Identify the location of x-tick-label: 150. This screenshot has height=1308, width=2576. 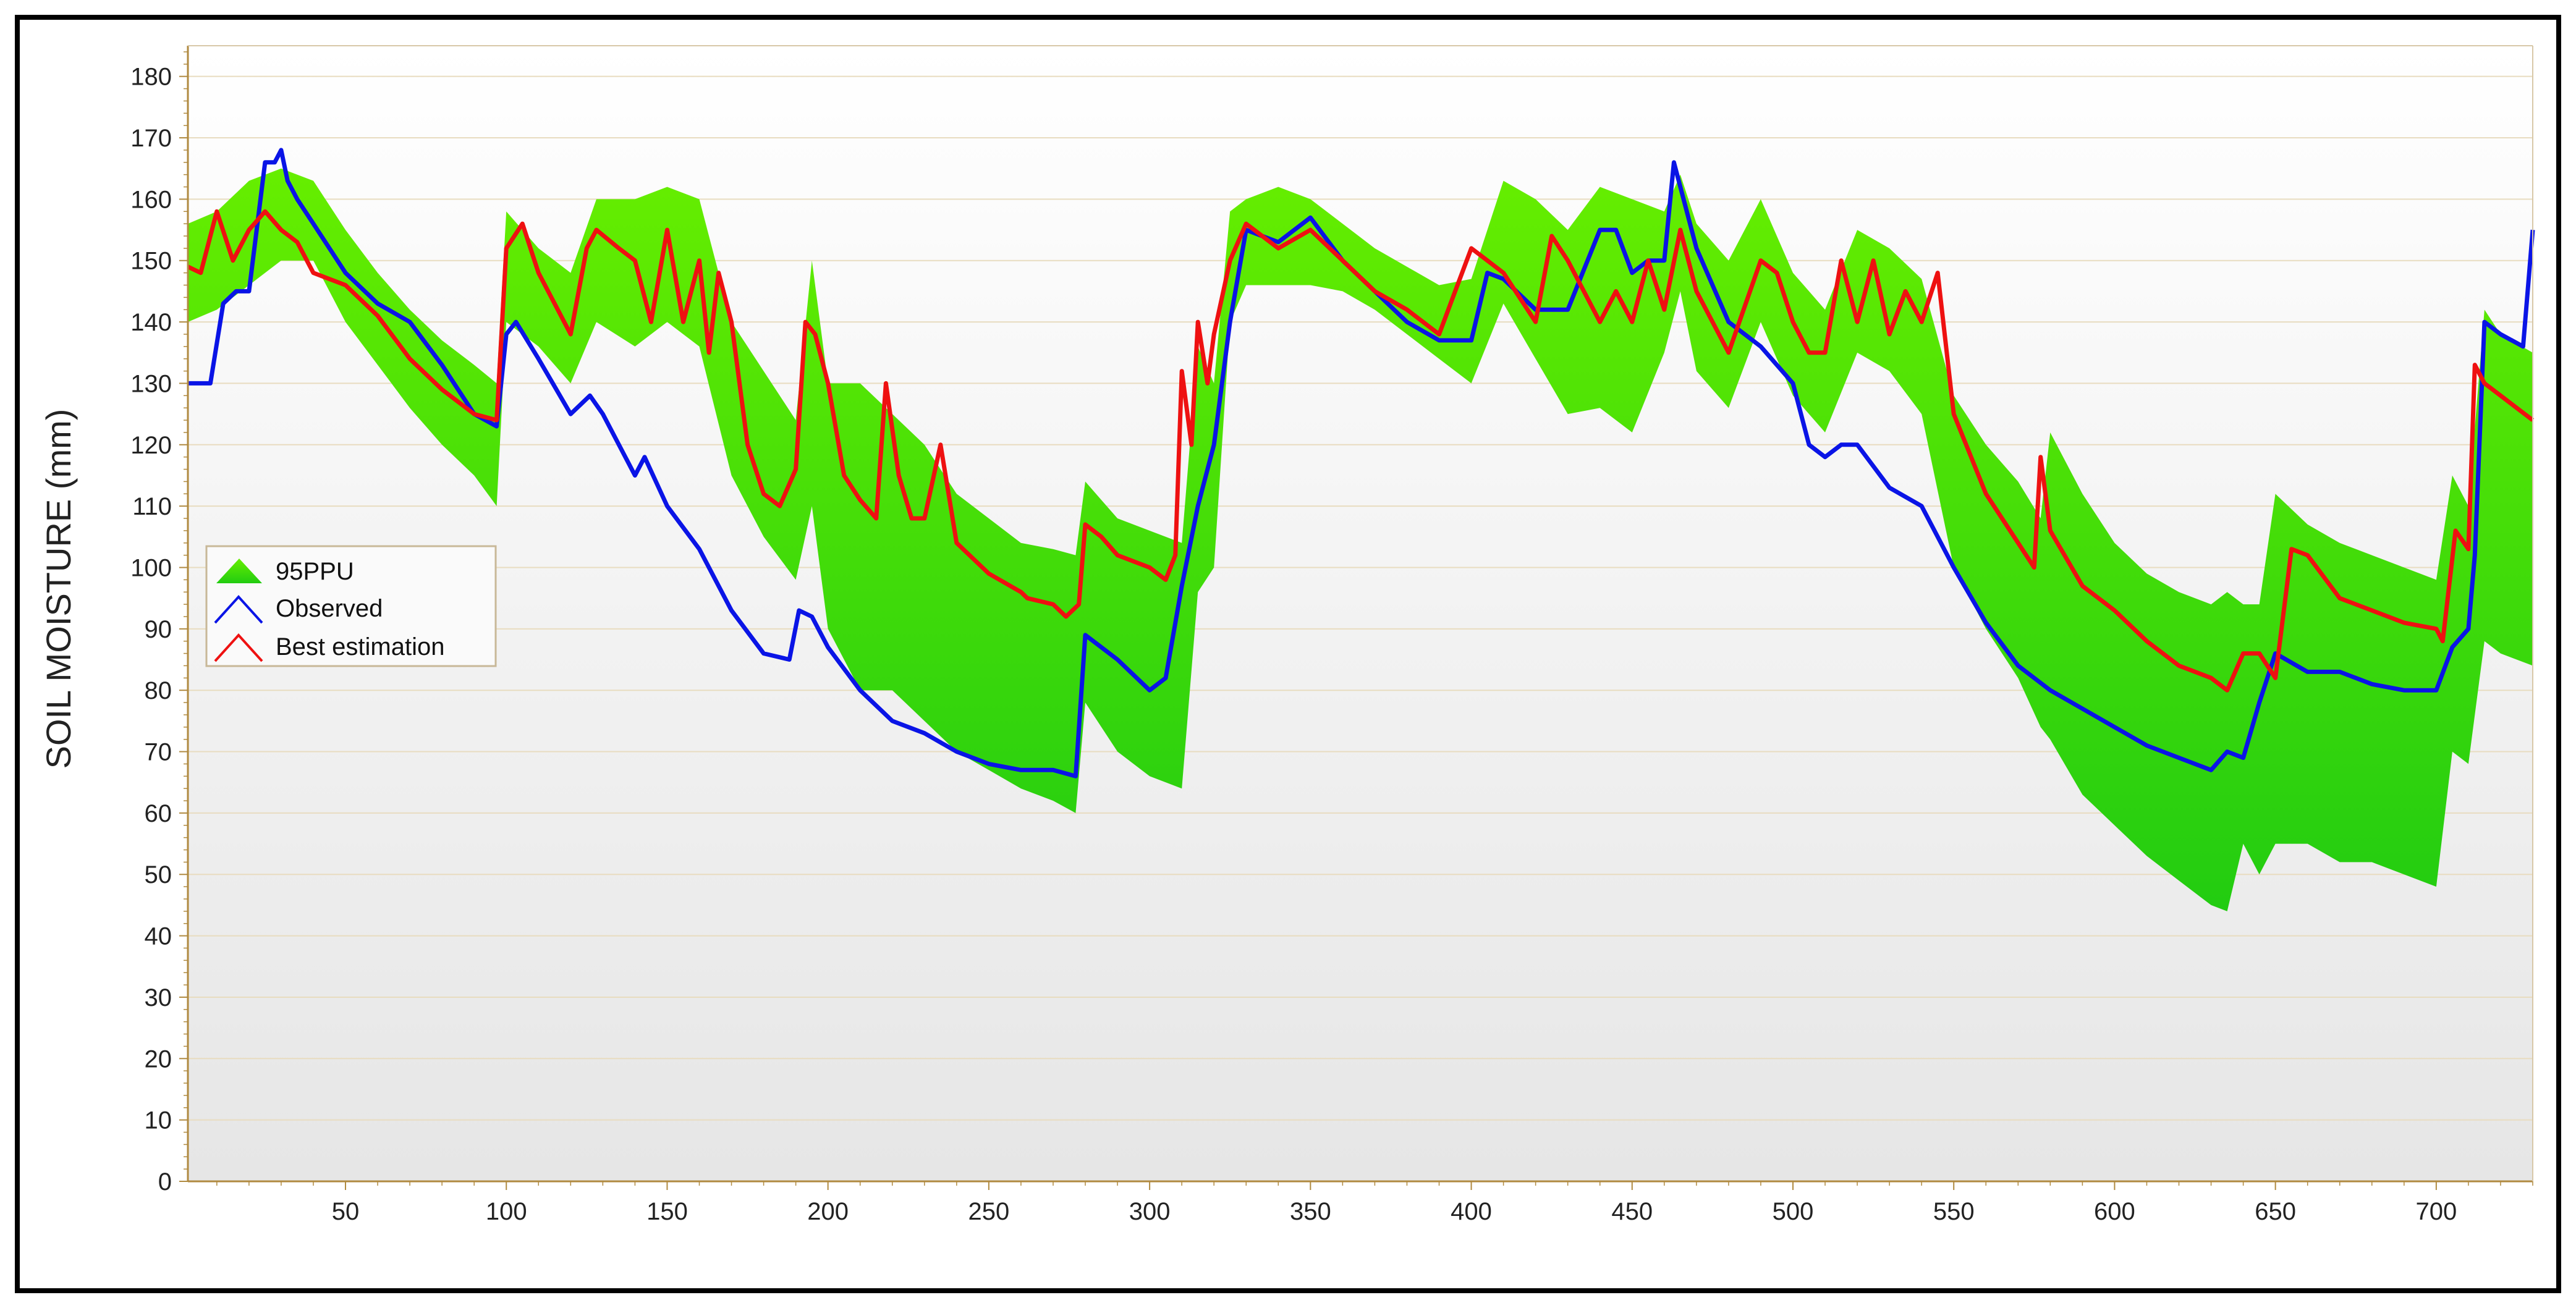
(667, 1211).